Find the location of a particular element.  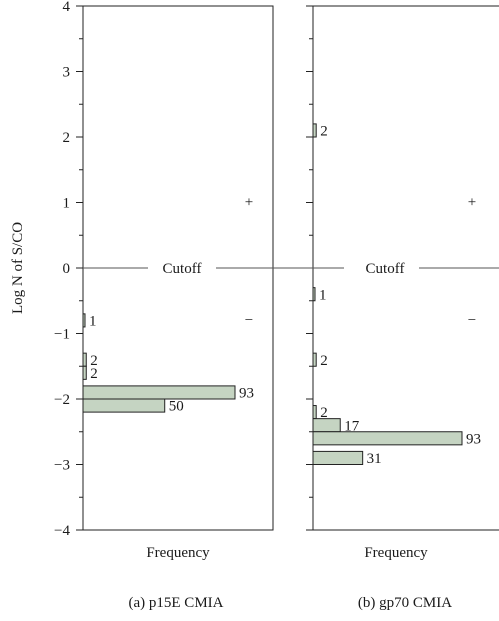

panel-caption: (a) p15E CMIA is located at coordinates (176, 603).